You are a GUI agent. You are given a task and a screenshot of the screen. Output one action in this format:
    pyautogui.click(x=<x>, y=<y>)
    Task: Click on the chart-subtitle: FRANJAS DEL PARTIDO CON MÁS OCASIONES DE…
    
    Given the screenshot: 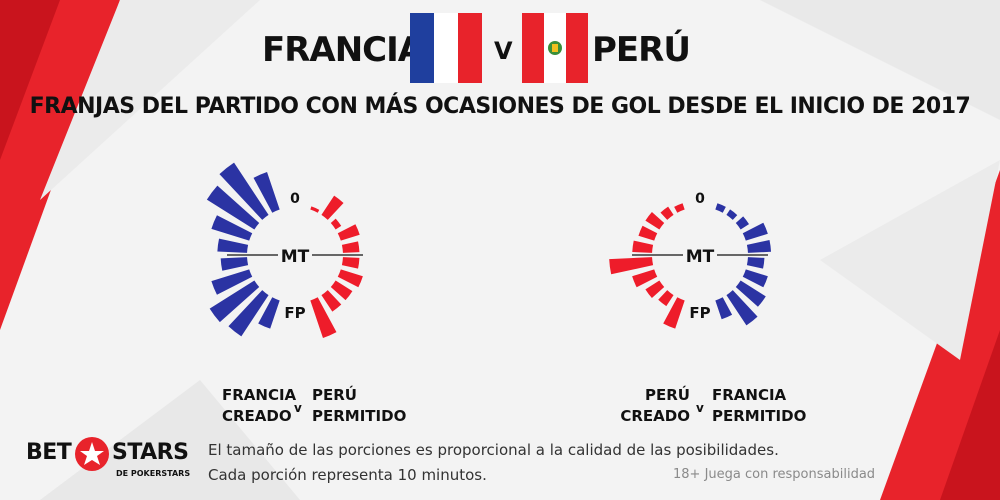 What is the action you would take?
    pyautogui.click(x=500, y=106)
    